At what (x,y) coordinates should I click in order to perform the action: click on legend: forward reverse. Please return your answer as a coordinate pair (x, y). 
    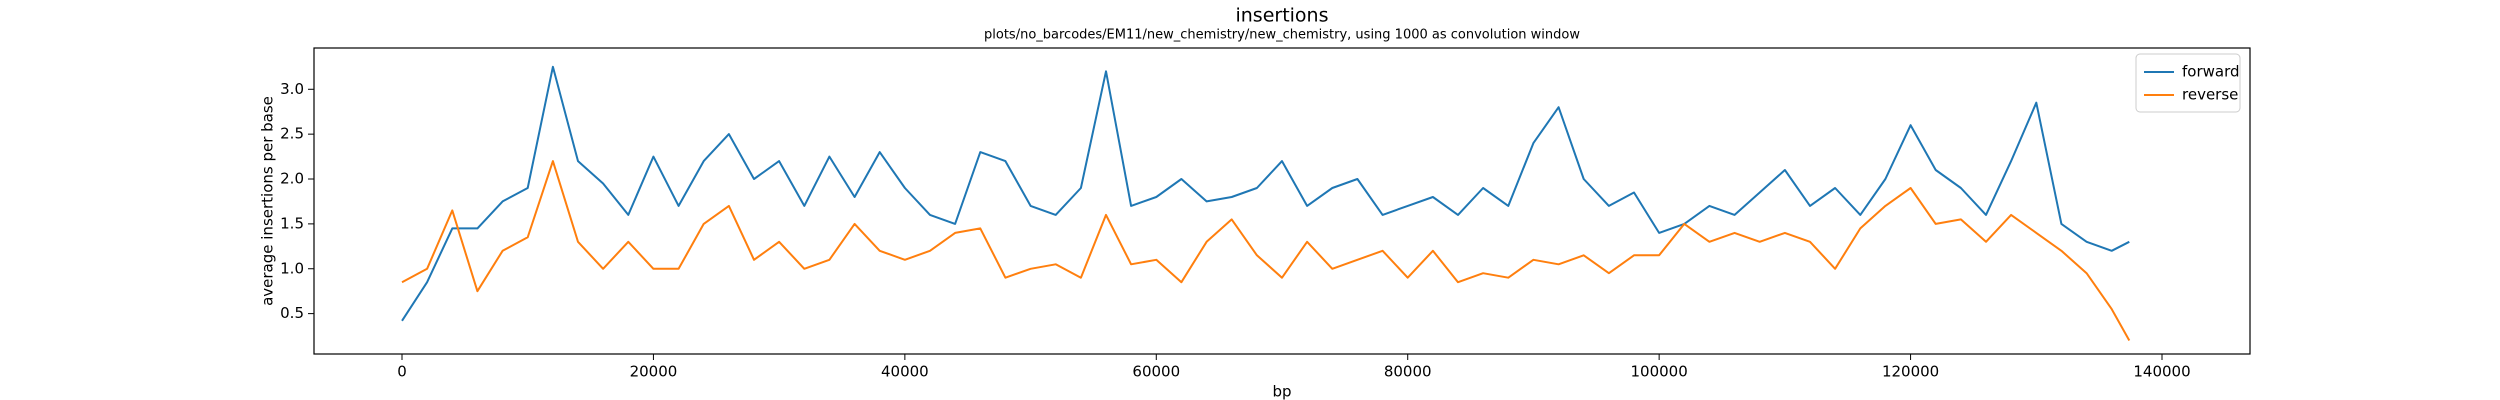
    Looking at the image, I should click on (2188, 83).